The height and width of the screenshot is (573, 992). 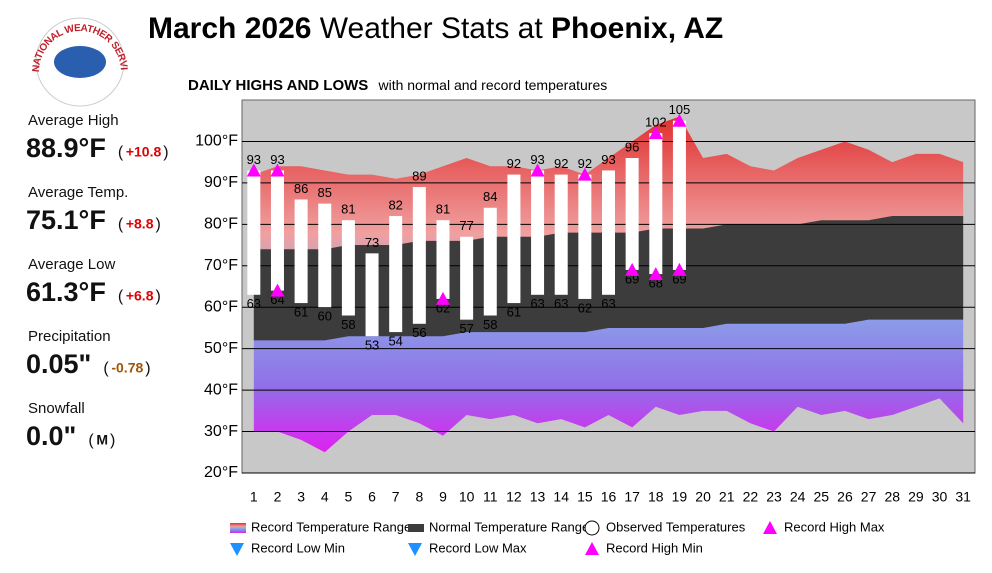 What do you see at coordinates (58, 364) in the screenshot?
I see `stat-value: 0.05"` at bounding box center [58, 364].